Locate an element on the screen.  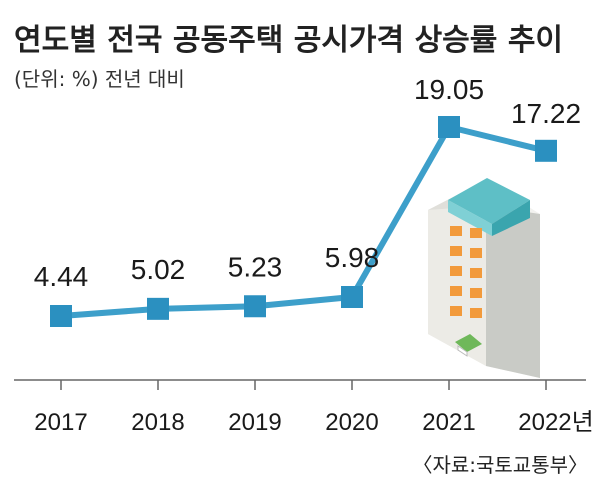
x-tick-label: 2022년 is located at coordinates (555, 422).